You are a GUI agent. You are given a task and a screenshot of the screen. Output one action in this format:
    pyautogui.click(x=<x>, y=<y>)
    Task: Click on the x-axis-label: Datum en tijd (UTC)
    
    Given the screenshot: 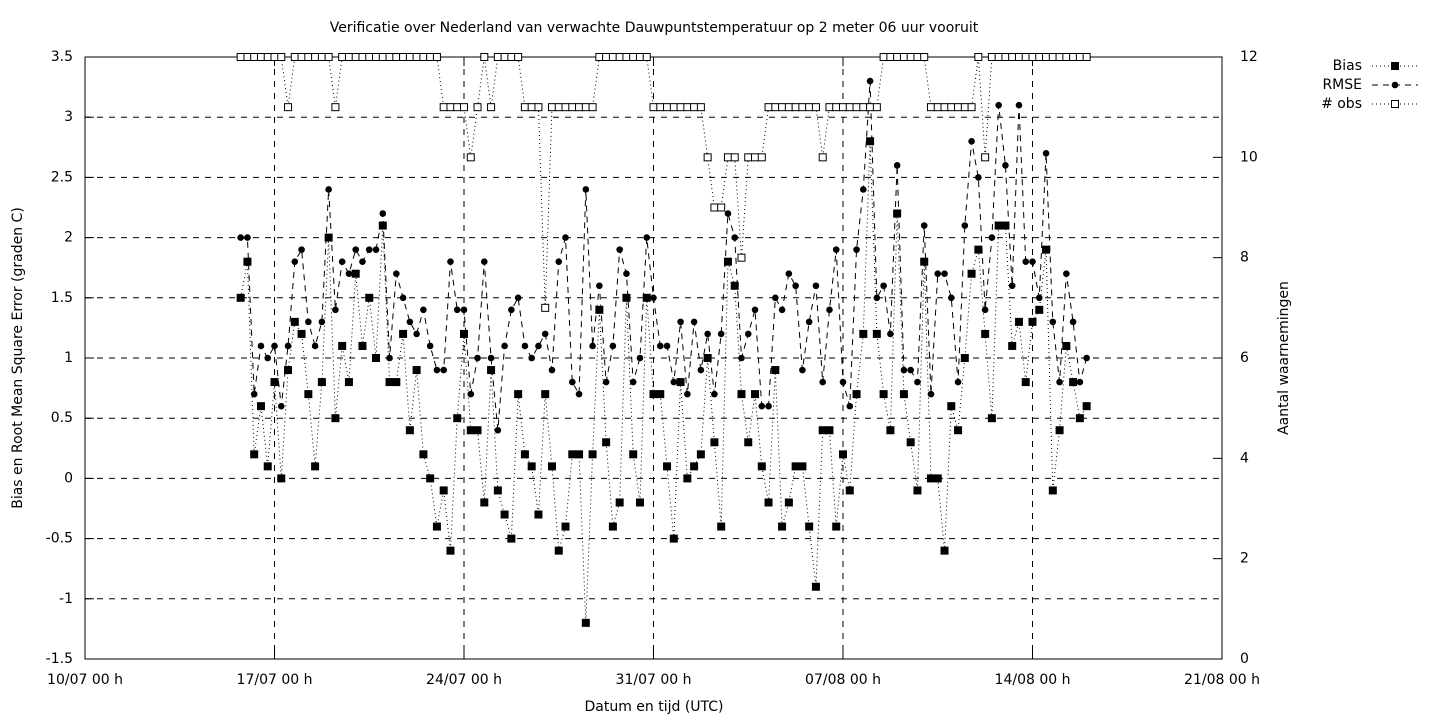 What is the action you would take?
    pyautogui.click(x=653, y=707)
    